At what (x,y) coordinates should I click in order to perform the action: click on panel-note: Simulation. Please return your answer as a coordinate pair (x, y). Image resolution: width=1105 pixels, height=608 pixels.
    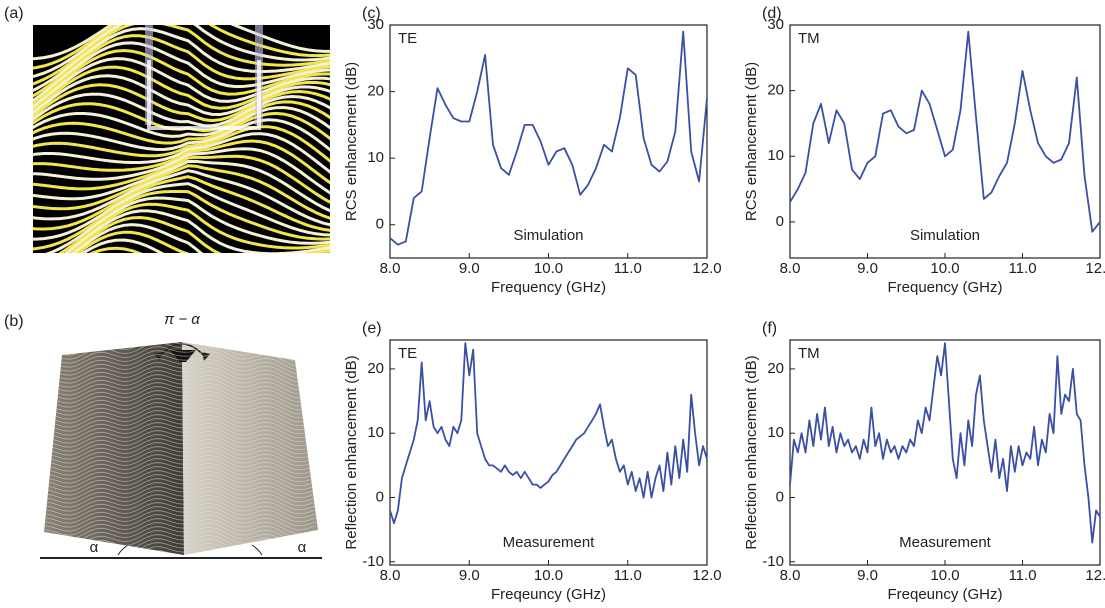
    Looking at the image, I should click on (548, 235).